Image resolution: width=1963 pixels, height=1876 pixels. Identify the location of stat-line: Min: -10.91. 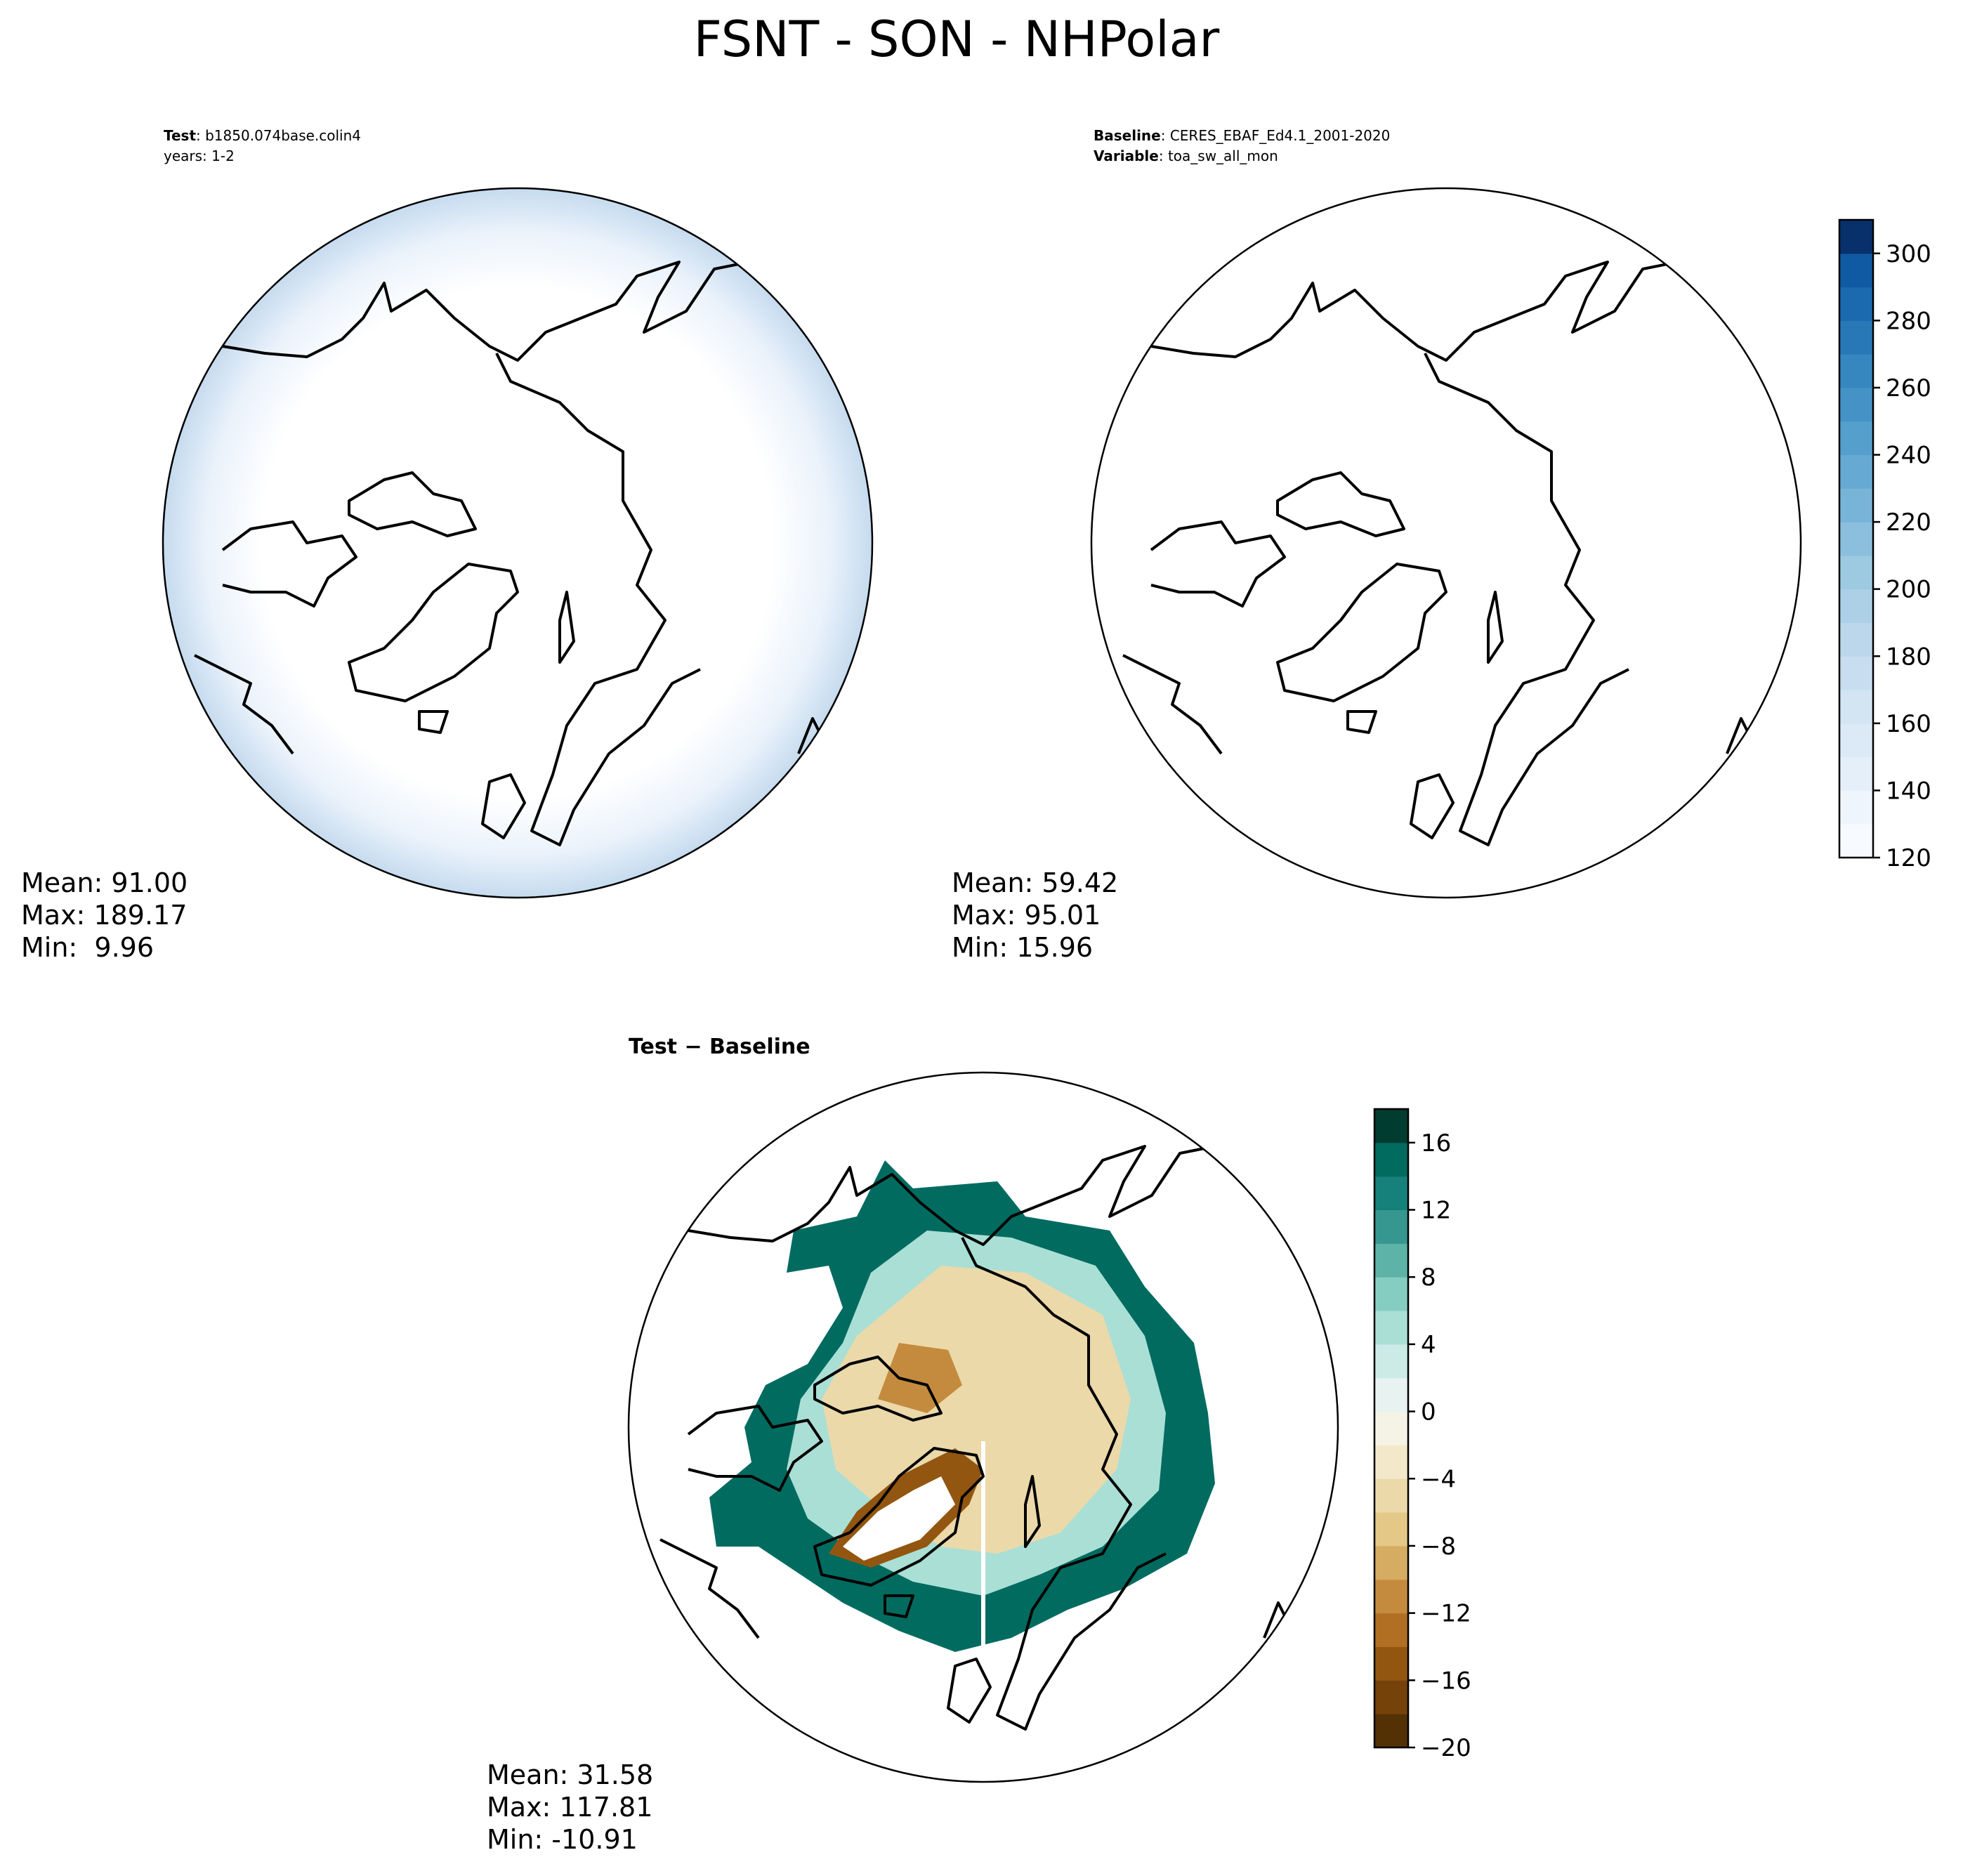
(562, 1840).